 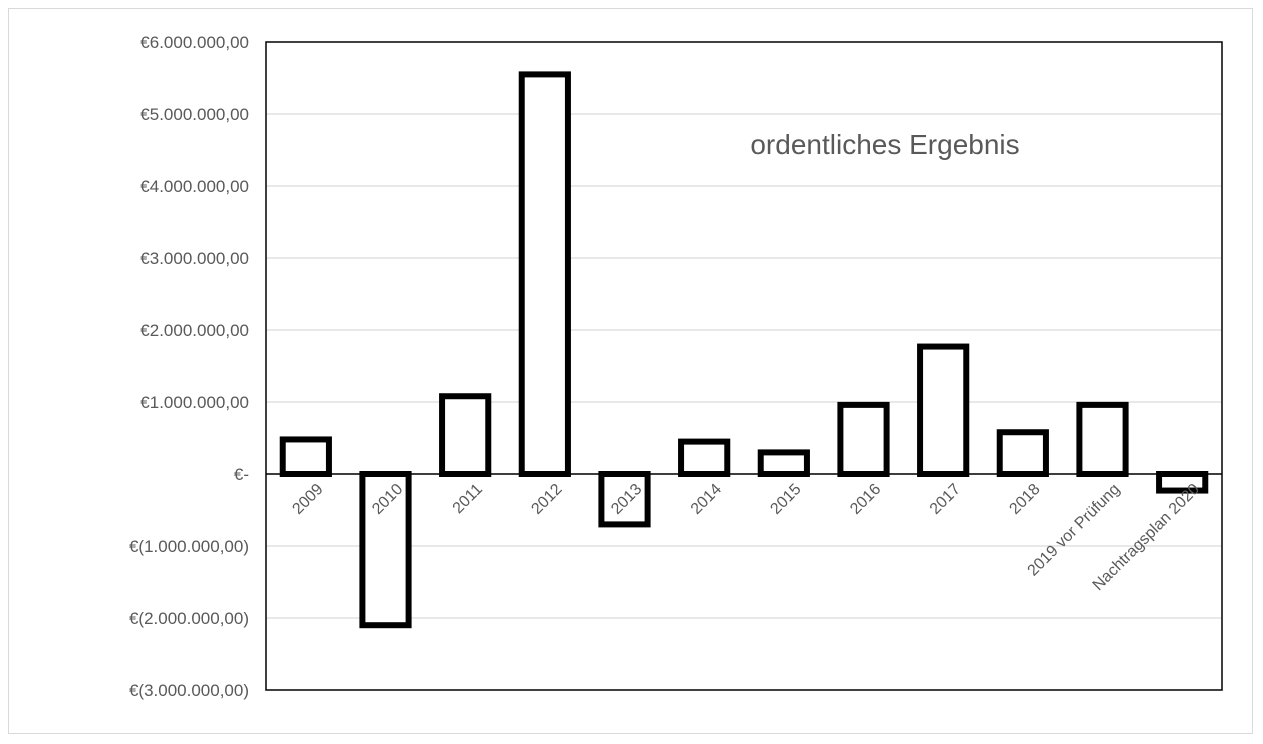 I want to click on chart-title: ordentliches Ergebnis, so click(x=884, y=144).